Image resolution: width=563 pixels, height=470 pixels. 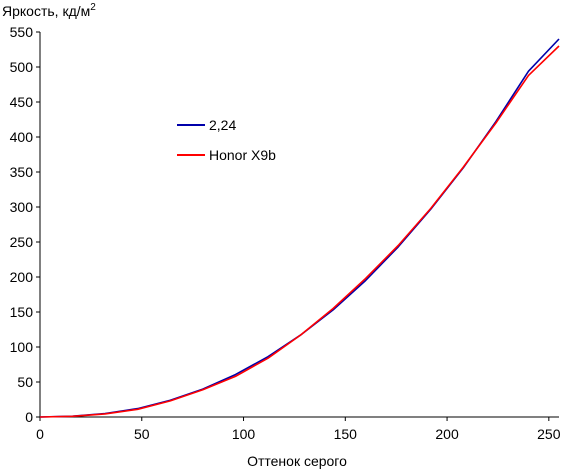 What do you see at coordinates (22, 207) in the screenshot?
I see `y-tick-label: 300` at bounding box center [22, 207].